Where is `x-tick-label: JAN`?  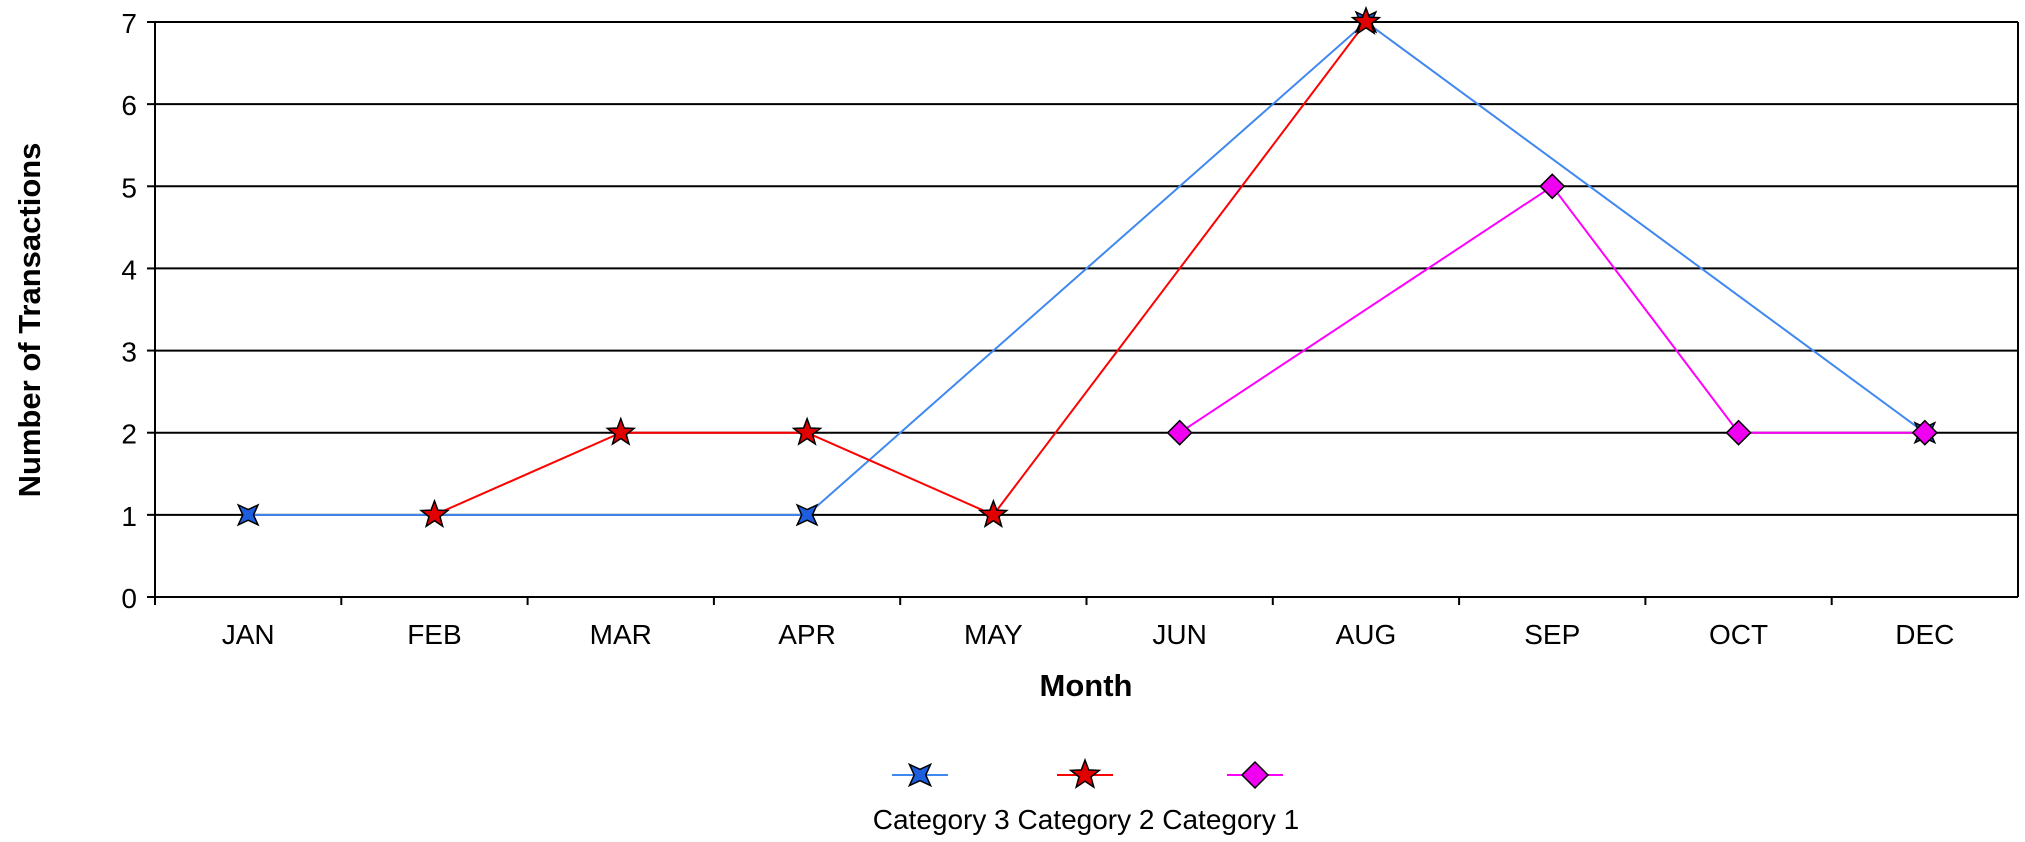 x-tick-label: JAN is located at coordinates (248, 634).